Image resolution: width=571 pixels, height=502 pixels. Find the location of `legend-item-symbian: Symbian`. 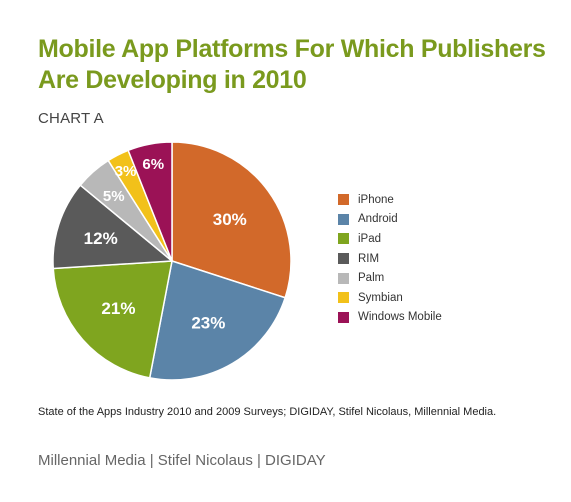

legend-item-symbian: Symbian is located at coordinates (390, 298).